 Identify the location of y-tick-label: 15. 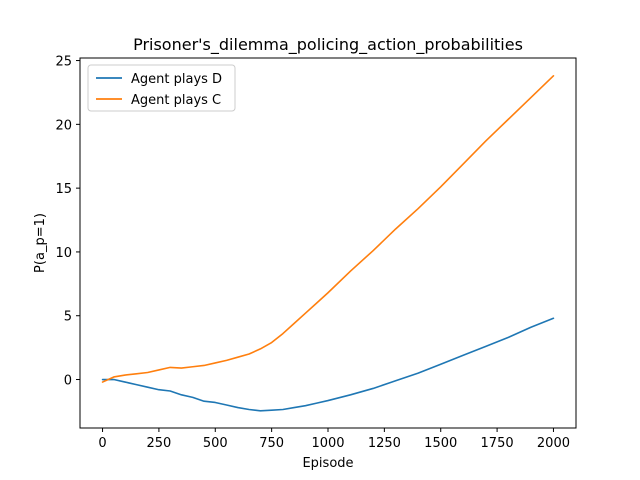
(63, 189).